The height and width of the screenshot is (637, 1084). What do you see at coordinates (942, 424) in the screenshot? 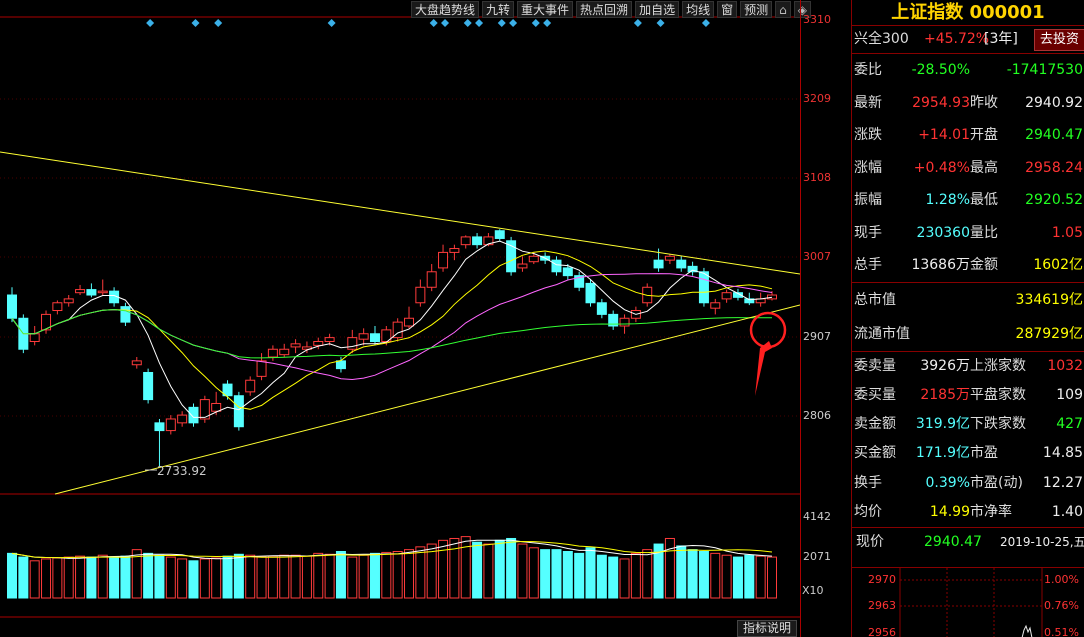
I see `quote-field-value: 319.9亿` at bounding box center [942, 424].